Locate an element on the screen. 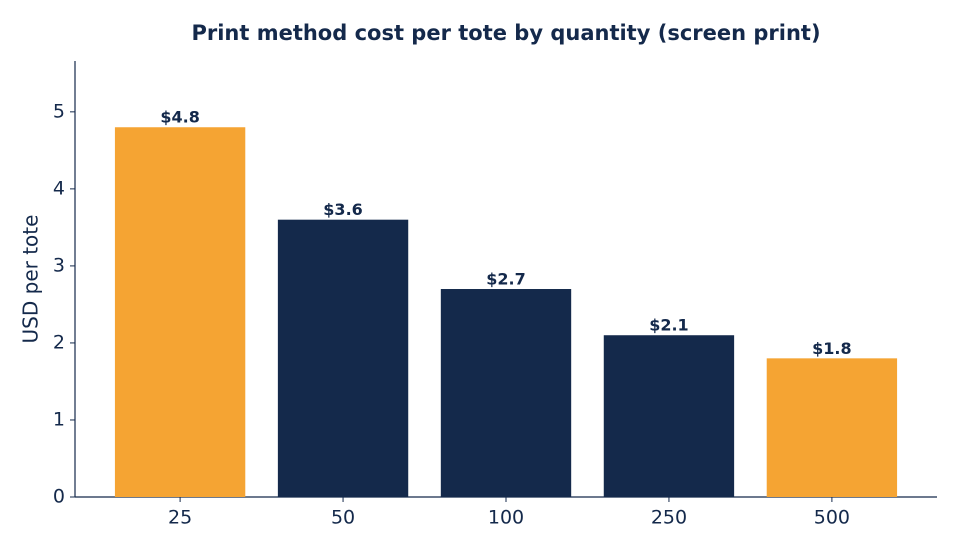 The image size is (960, 552). y-tick-label: 1 is located at coordinates (59, 419).